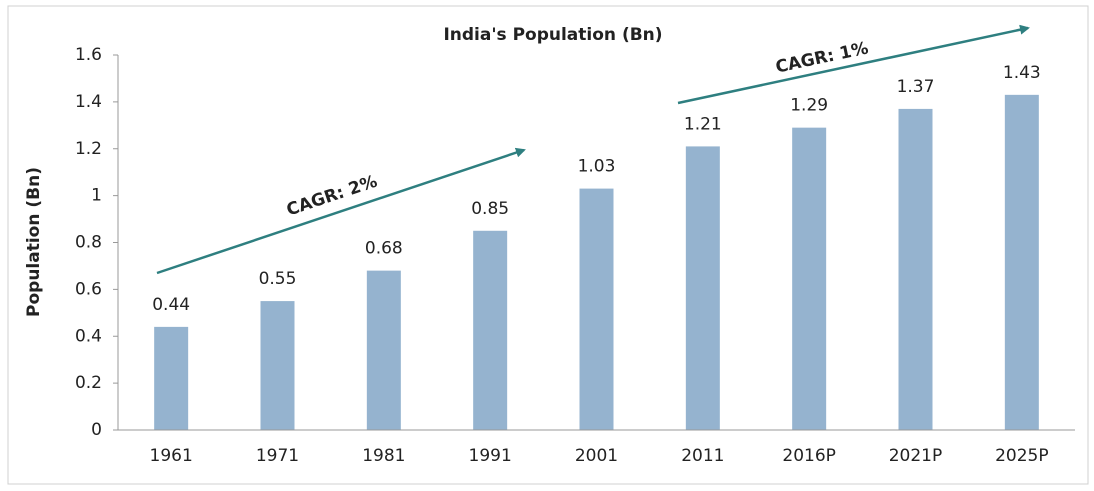  What do you see at coordinates (597, 167) in the screenshot?
I see `data-label: 1.03` at bounding box center [597, 167].